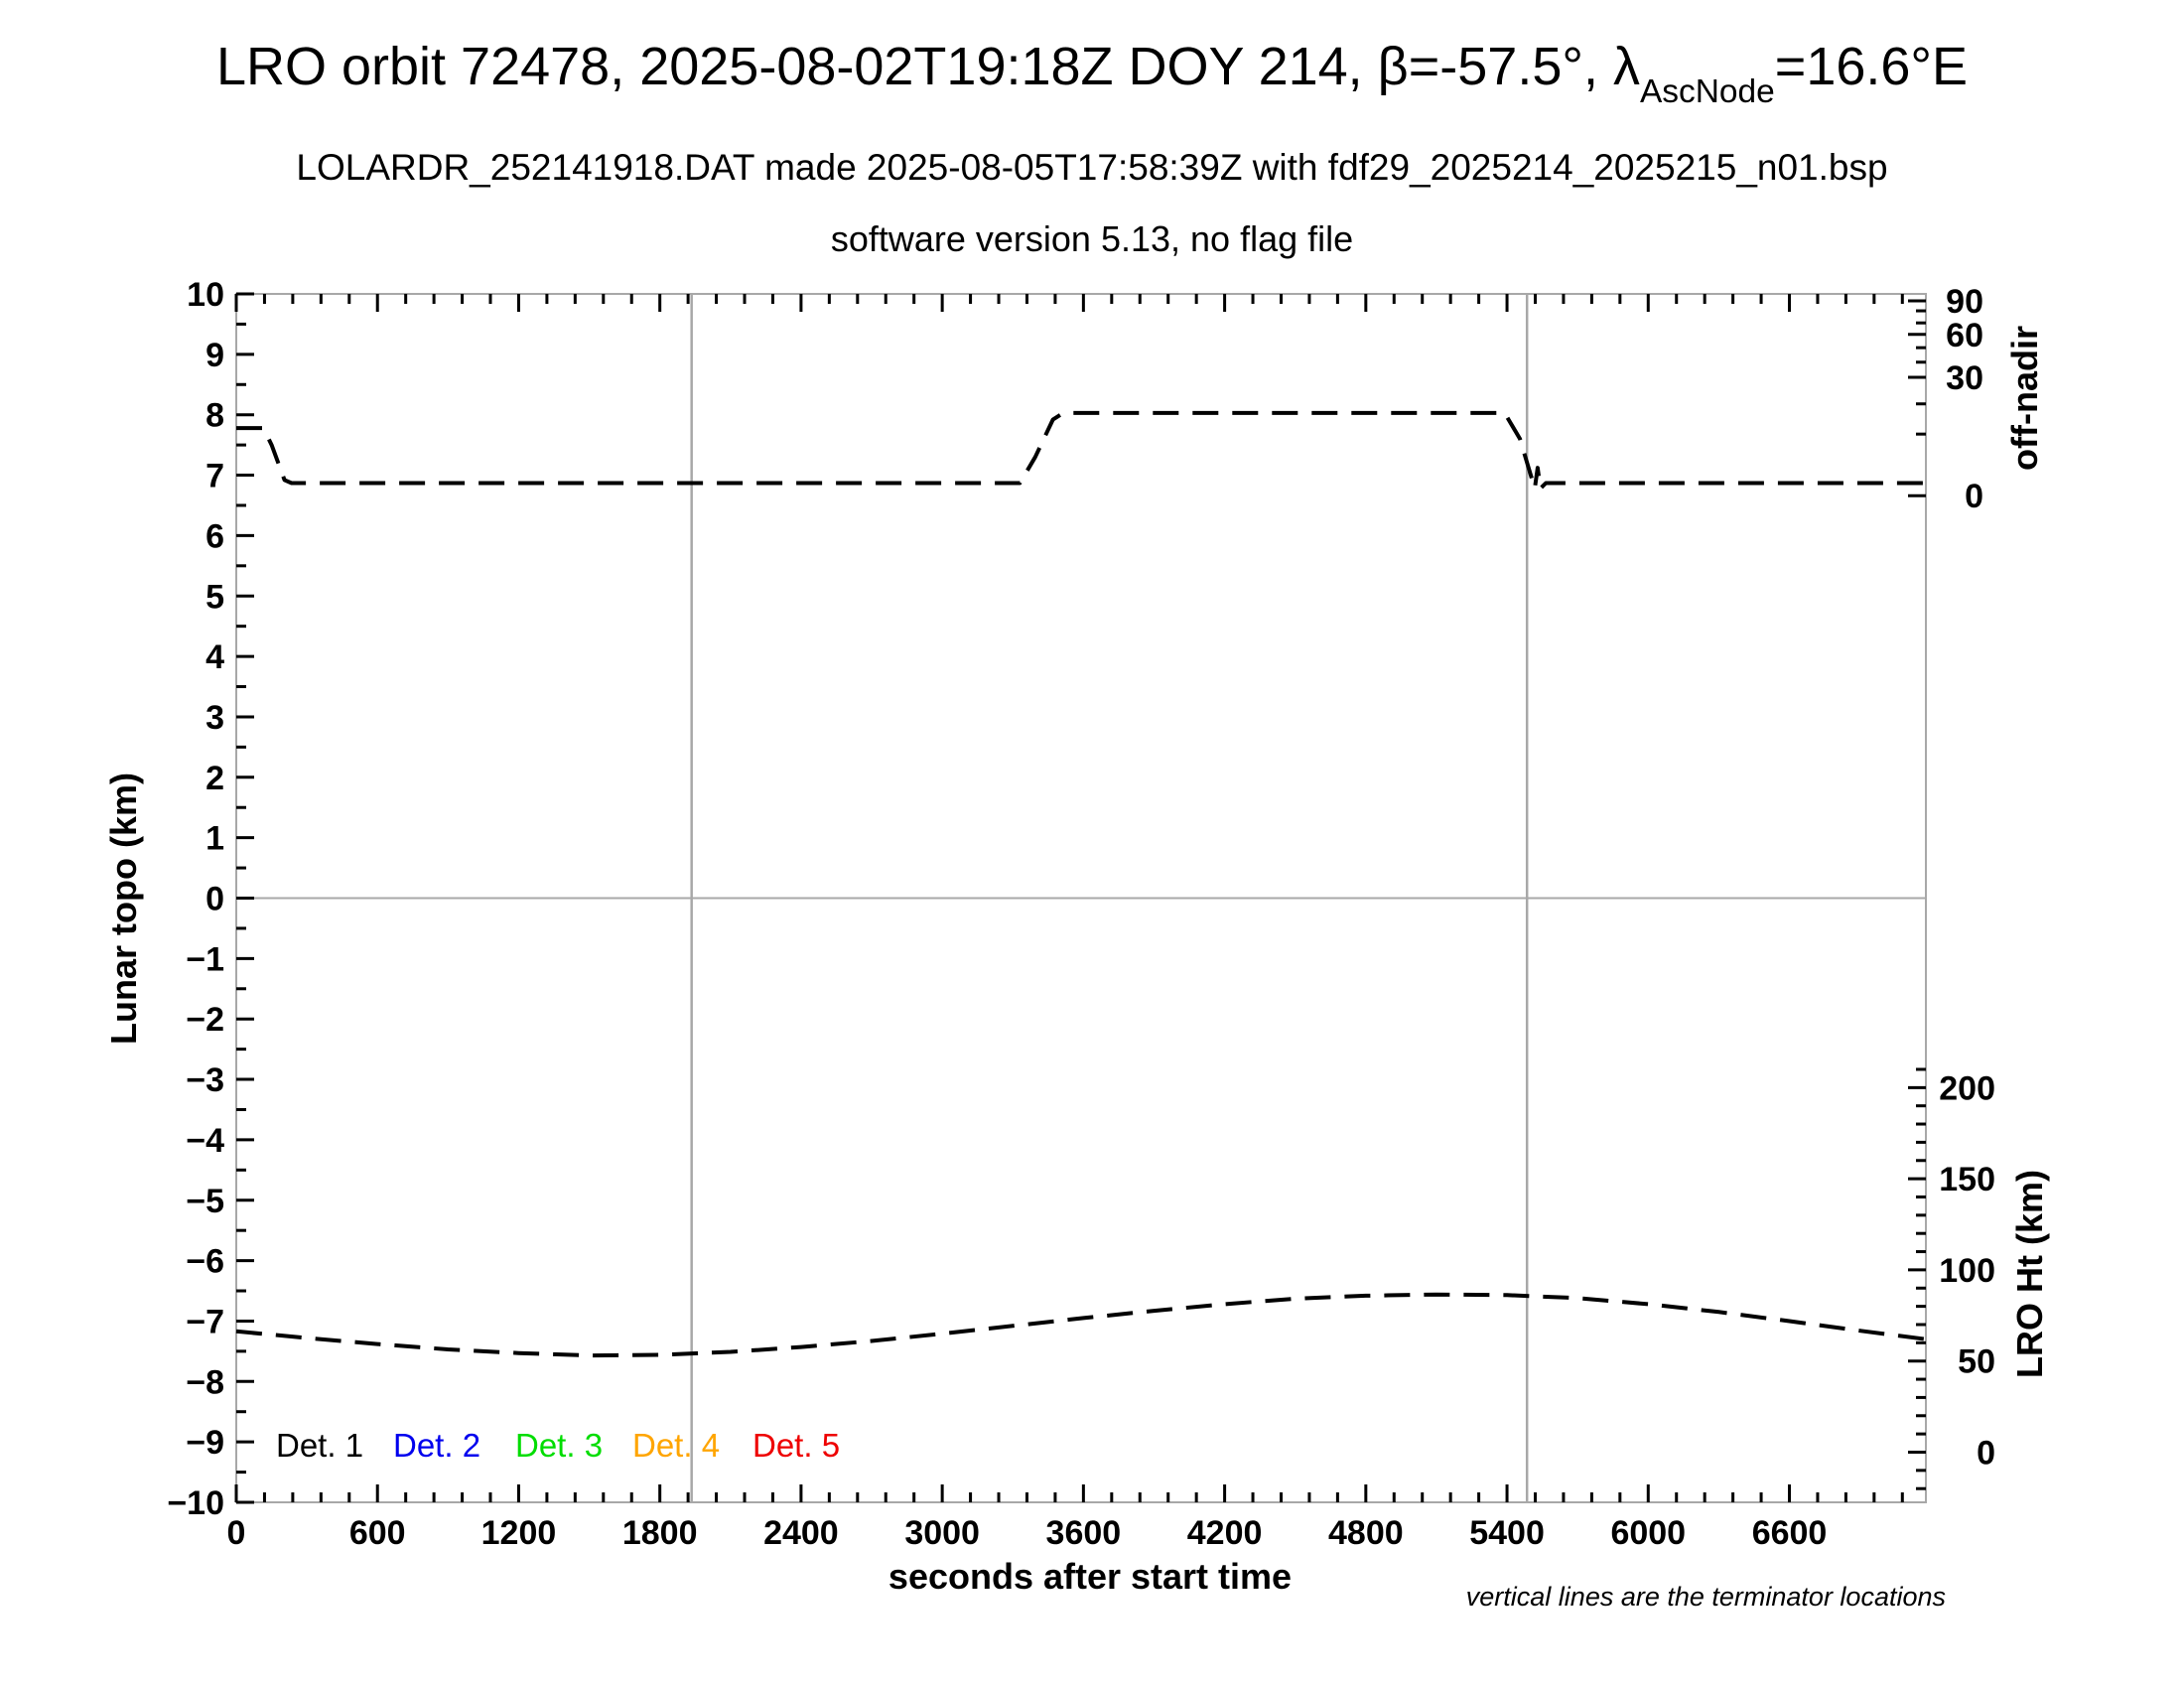 The width and height of the screenshot is (2184, 1688). I want to click on left-tick-label: −10, so click(195, 1503).